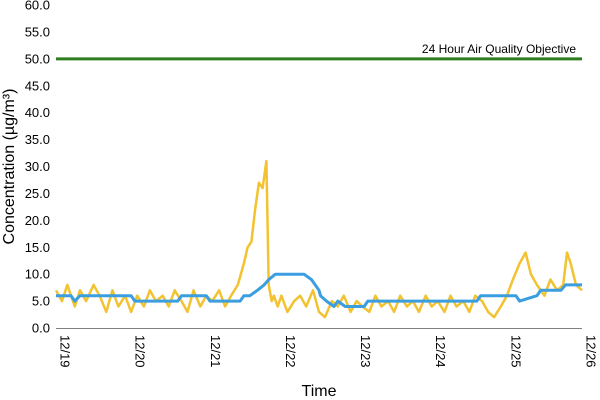 This screenshot has width=600, height=400. Describe the element at coordinates (365, 351) in the screenshot. I see `x-tick-label: 12/23` at that location.